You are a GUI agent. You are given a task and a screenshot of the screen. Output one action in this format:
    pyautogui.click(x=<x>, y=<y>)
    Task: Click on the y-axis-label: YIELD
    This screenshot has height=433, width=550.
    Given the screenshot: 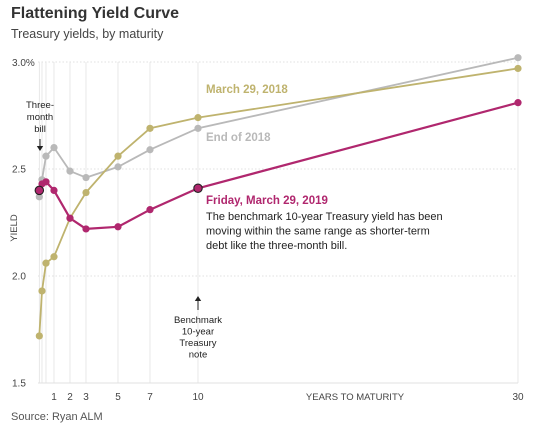 What is the action you would take?
    pyautogui.click(x=14, y=228)
    